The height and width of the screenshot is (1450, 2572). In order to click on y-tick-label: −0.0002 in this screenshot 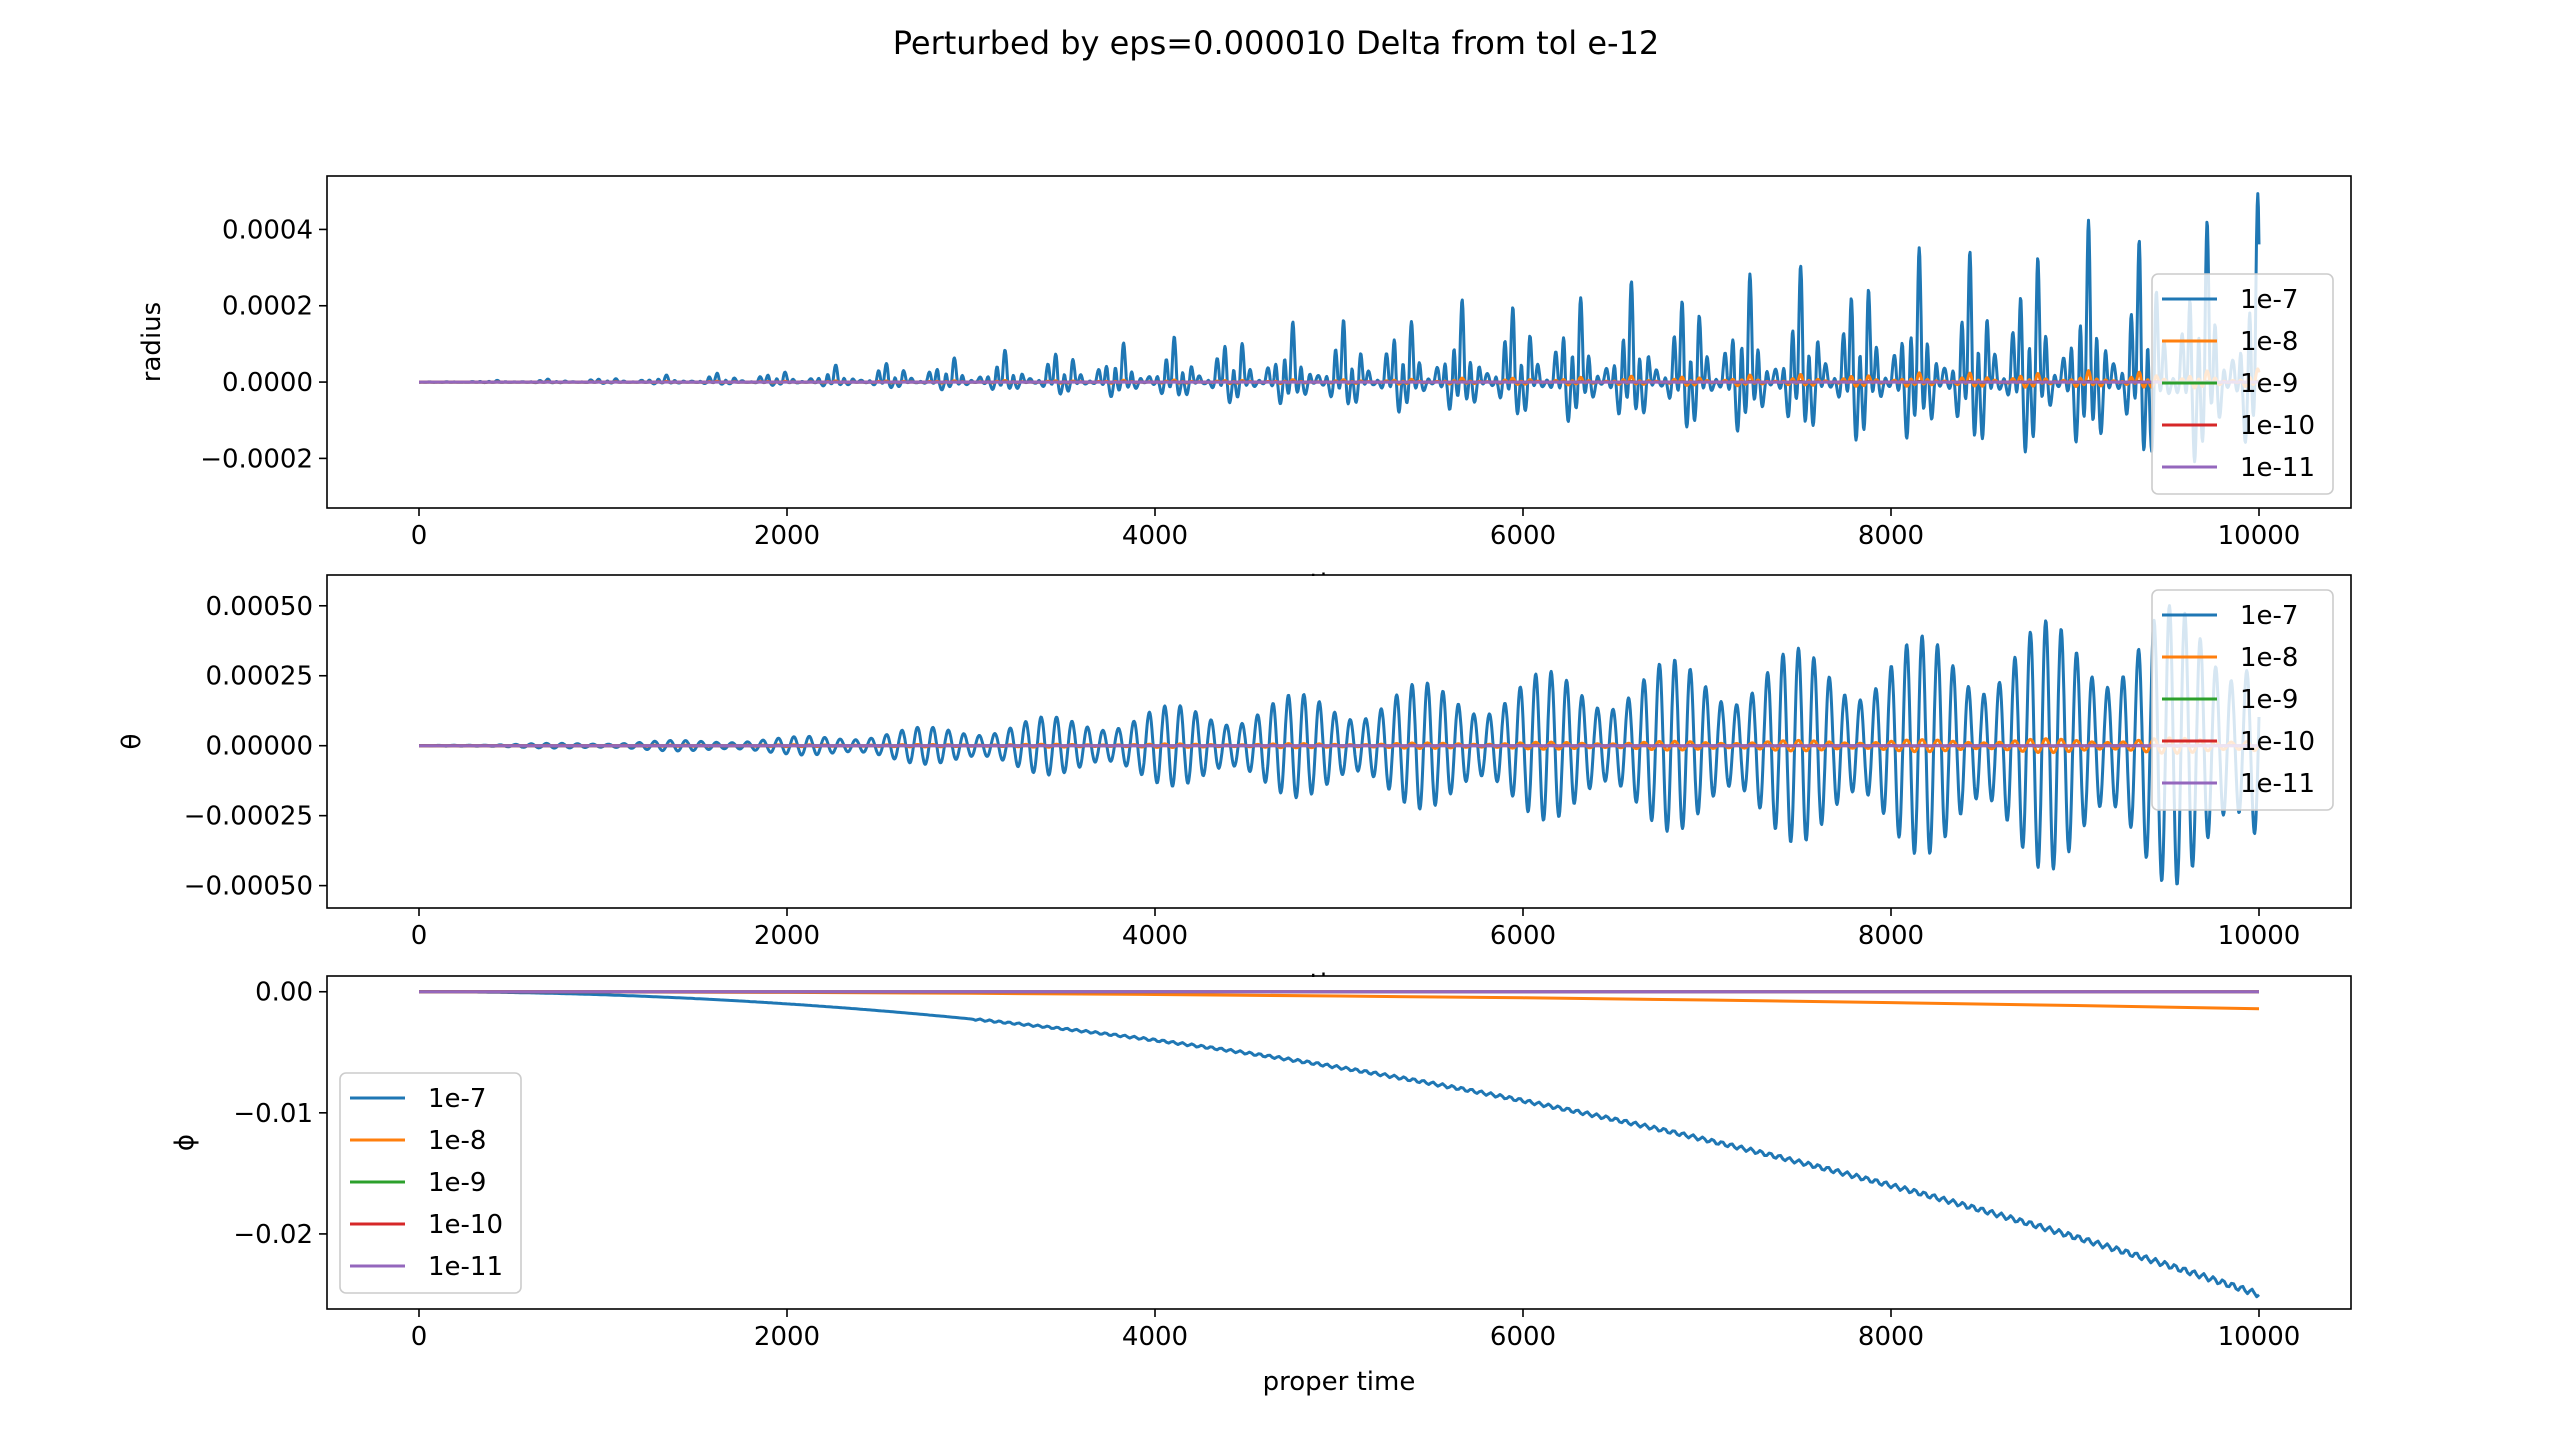, I will do `click(256, 459)`.